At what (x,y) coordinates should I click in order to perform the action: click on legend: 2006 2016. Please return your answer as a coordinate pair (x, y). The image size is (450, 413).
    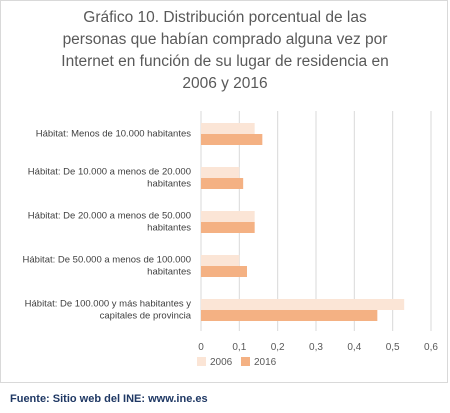
    Looking at the image, I should click on (237, 362).